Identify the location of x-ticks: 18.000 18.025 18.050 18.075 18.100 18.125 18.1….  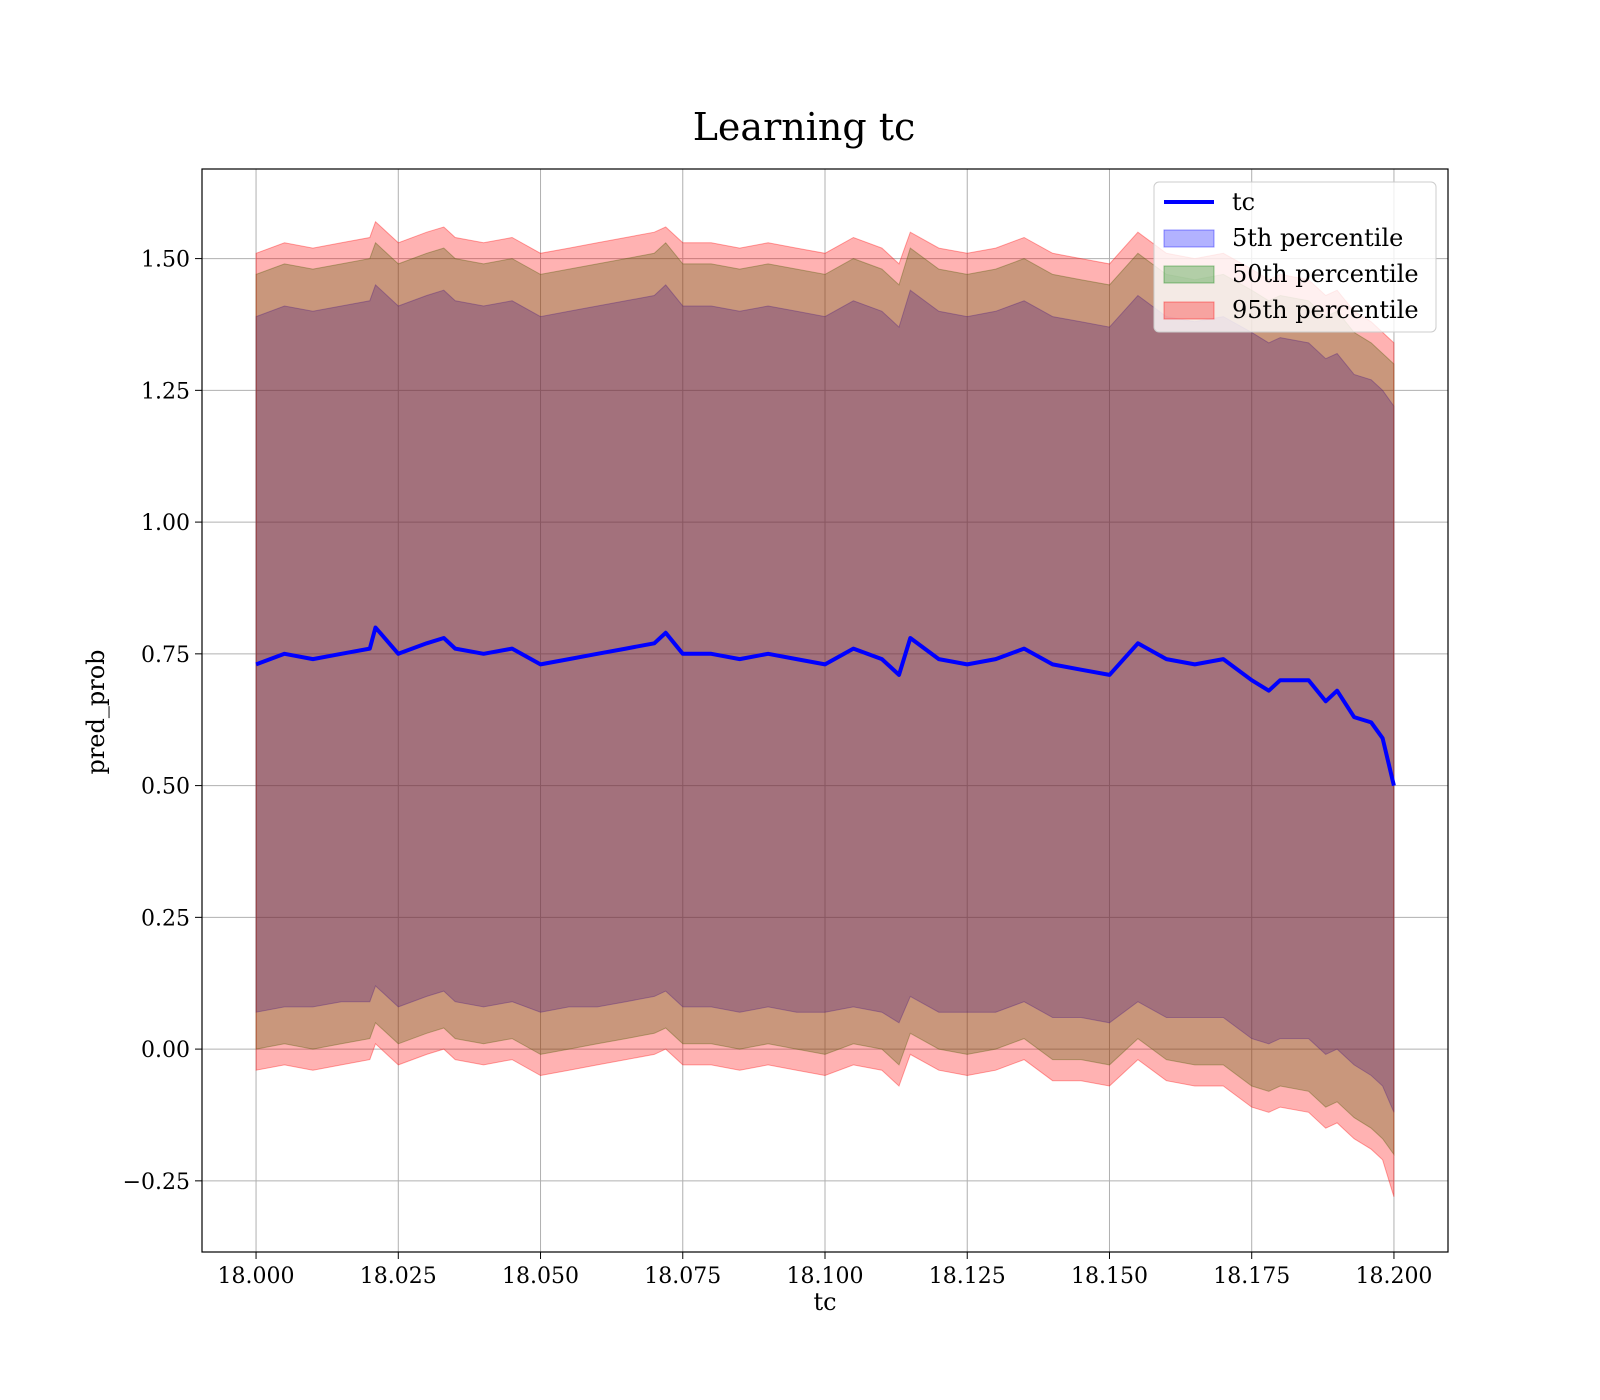
(825, 1270).